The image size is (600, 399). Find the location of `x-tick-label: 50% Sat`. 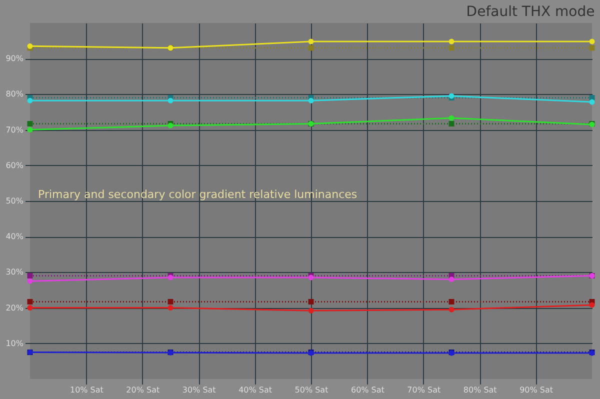

x-tick-label: 50% Sat is located at coordinates (311, 390).